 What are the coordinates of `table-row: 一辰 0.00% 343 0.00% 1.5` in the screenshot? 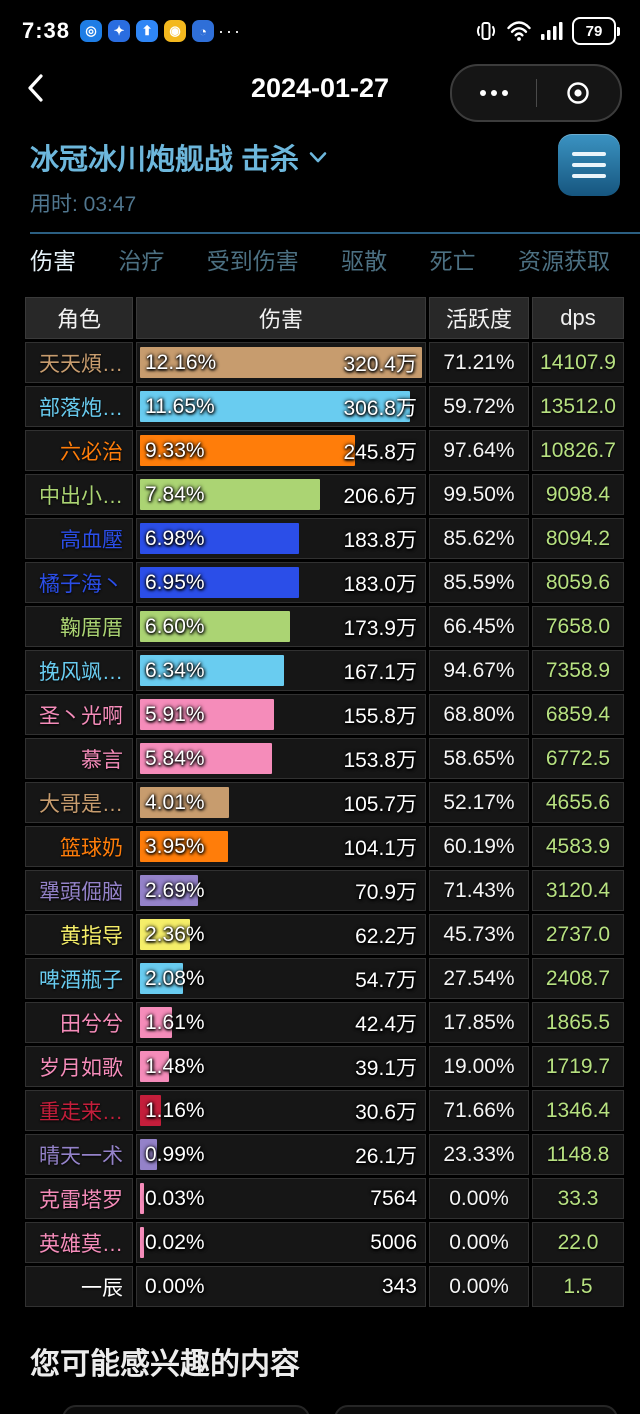 It's located at (324, 1286).